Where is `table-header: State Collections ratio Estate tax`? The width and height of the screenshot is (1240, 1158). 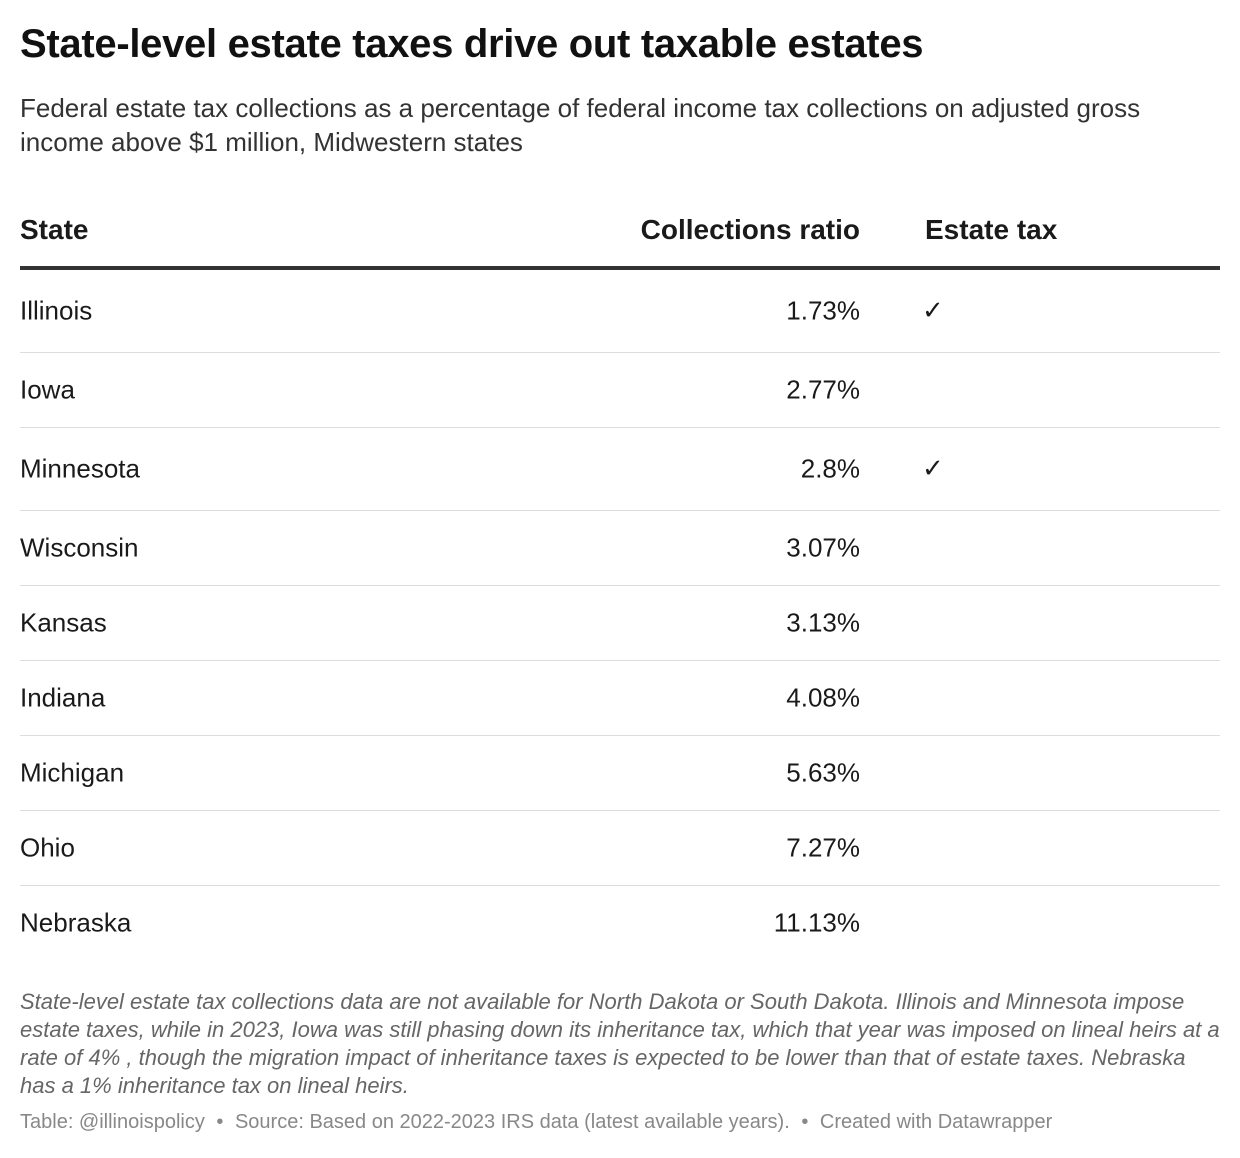 table-header: State Collections ratio Estate tax is located at coordinates (620, 233).